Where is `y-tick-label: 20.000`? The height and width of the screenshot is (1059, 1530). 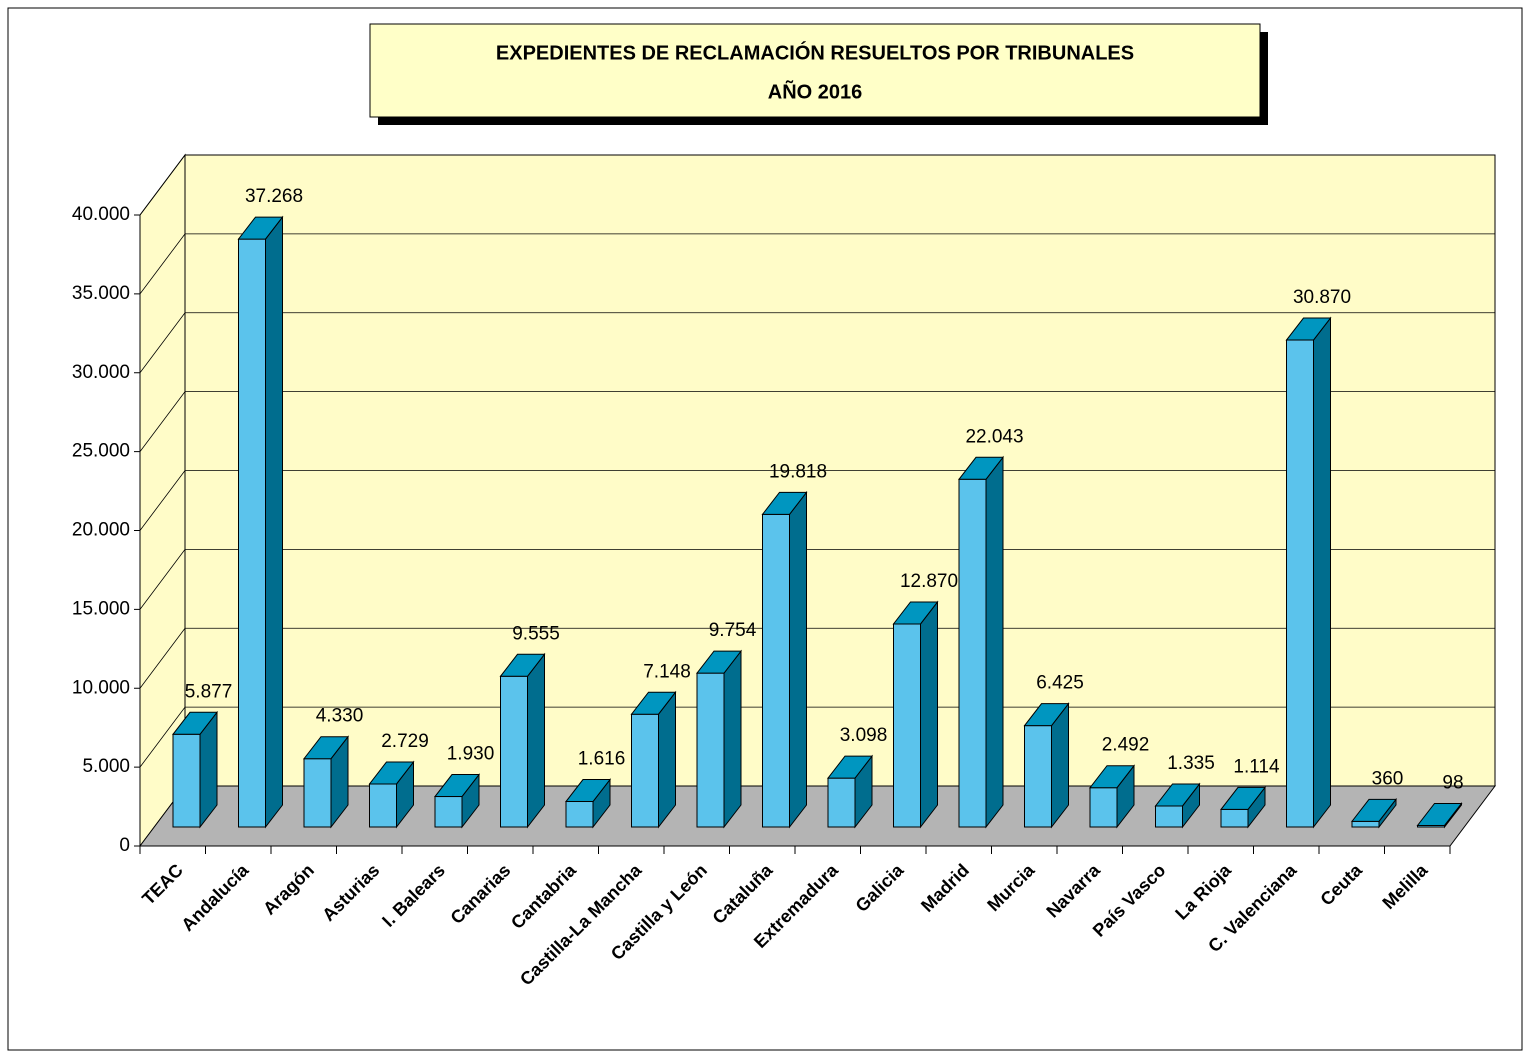
y-tick-label: 20.000 is located at coordinates (101, 530).